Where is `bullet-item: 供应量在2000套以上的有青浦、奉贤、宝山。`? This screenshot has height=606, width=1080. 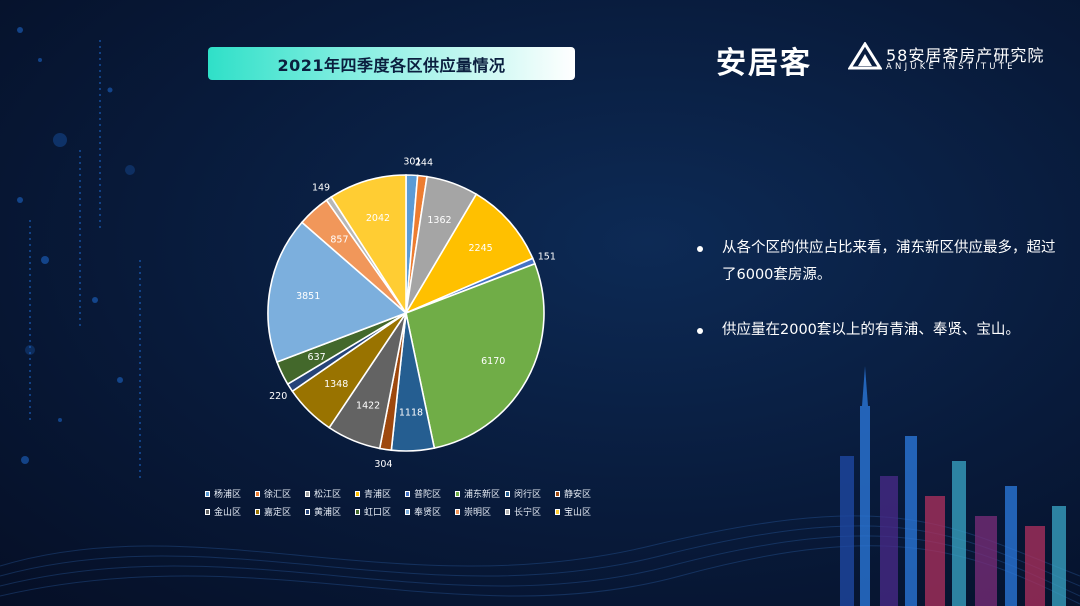
bullet-item: 供应量在2000套以上的有青浦、奉贤、宝山。 is located at coordinates (880, 330).